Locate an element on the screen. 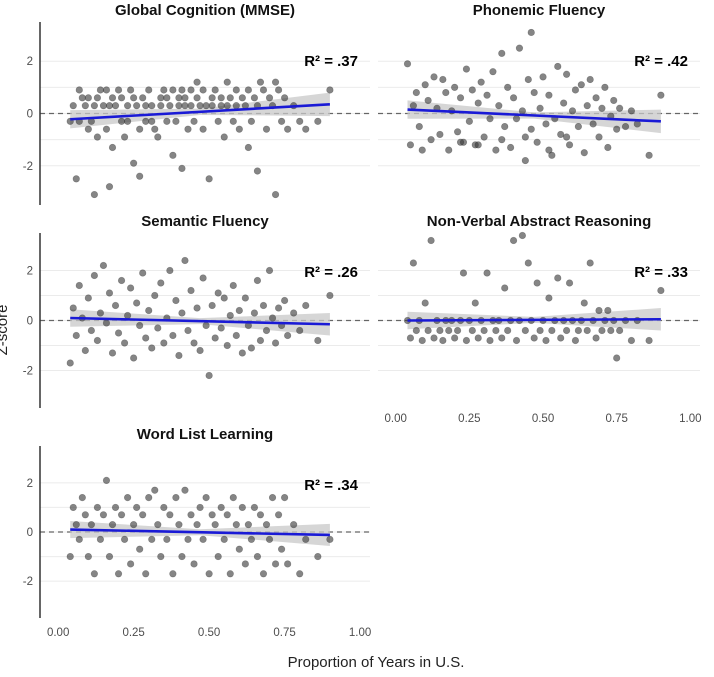 This screenshot has width=714, height=677. panel-2: Phonemic Fluency R² = .42 is located at coordinates (539, 84).